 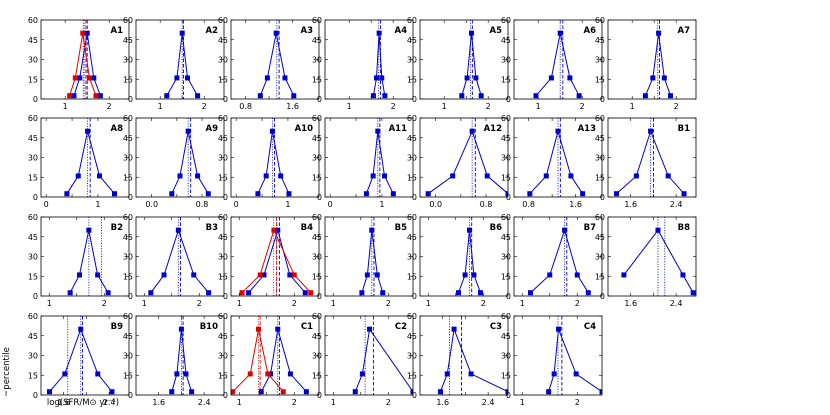 I want to click on panel-b10: 0 15 30 45 60 1.6 2.4 B10, so click(x=174, y=359).